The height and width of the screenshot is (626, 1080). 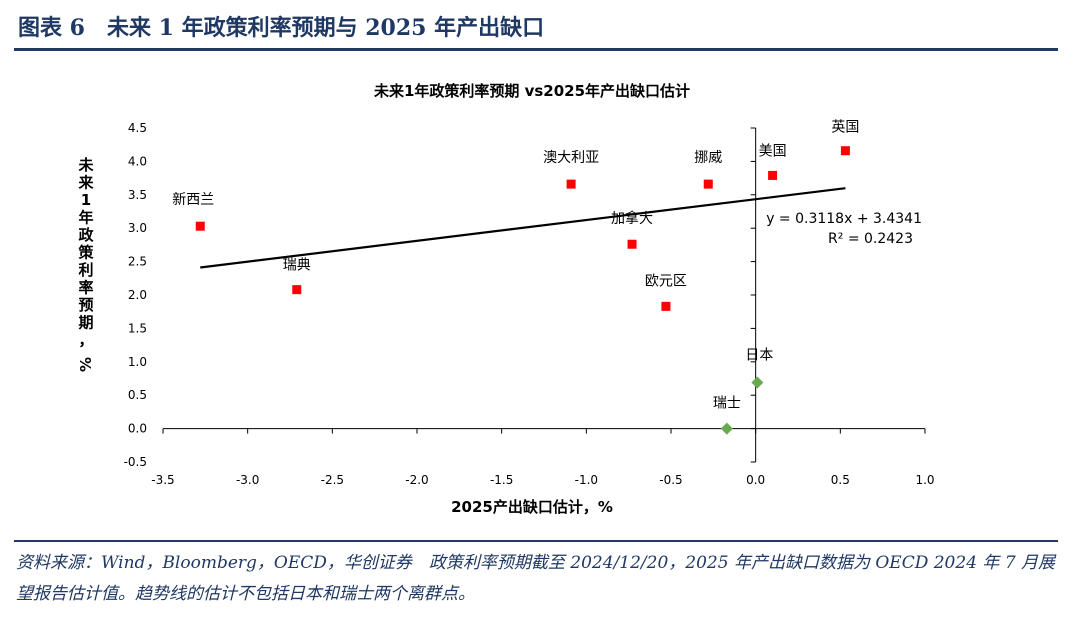 I want to click on point-label: 瑞典, so click(x=297, y=266).